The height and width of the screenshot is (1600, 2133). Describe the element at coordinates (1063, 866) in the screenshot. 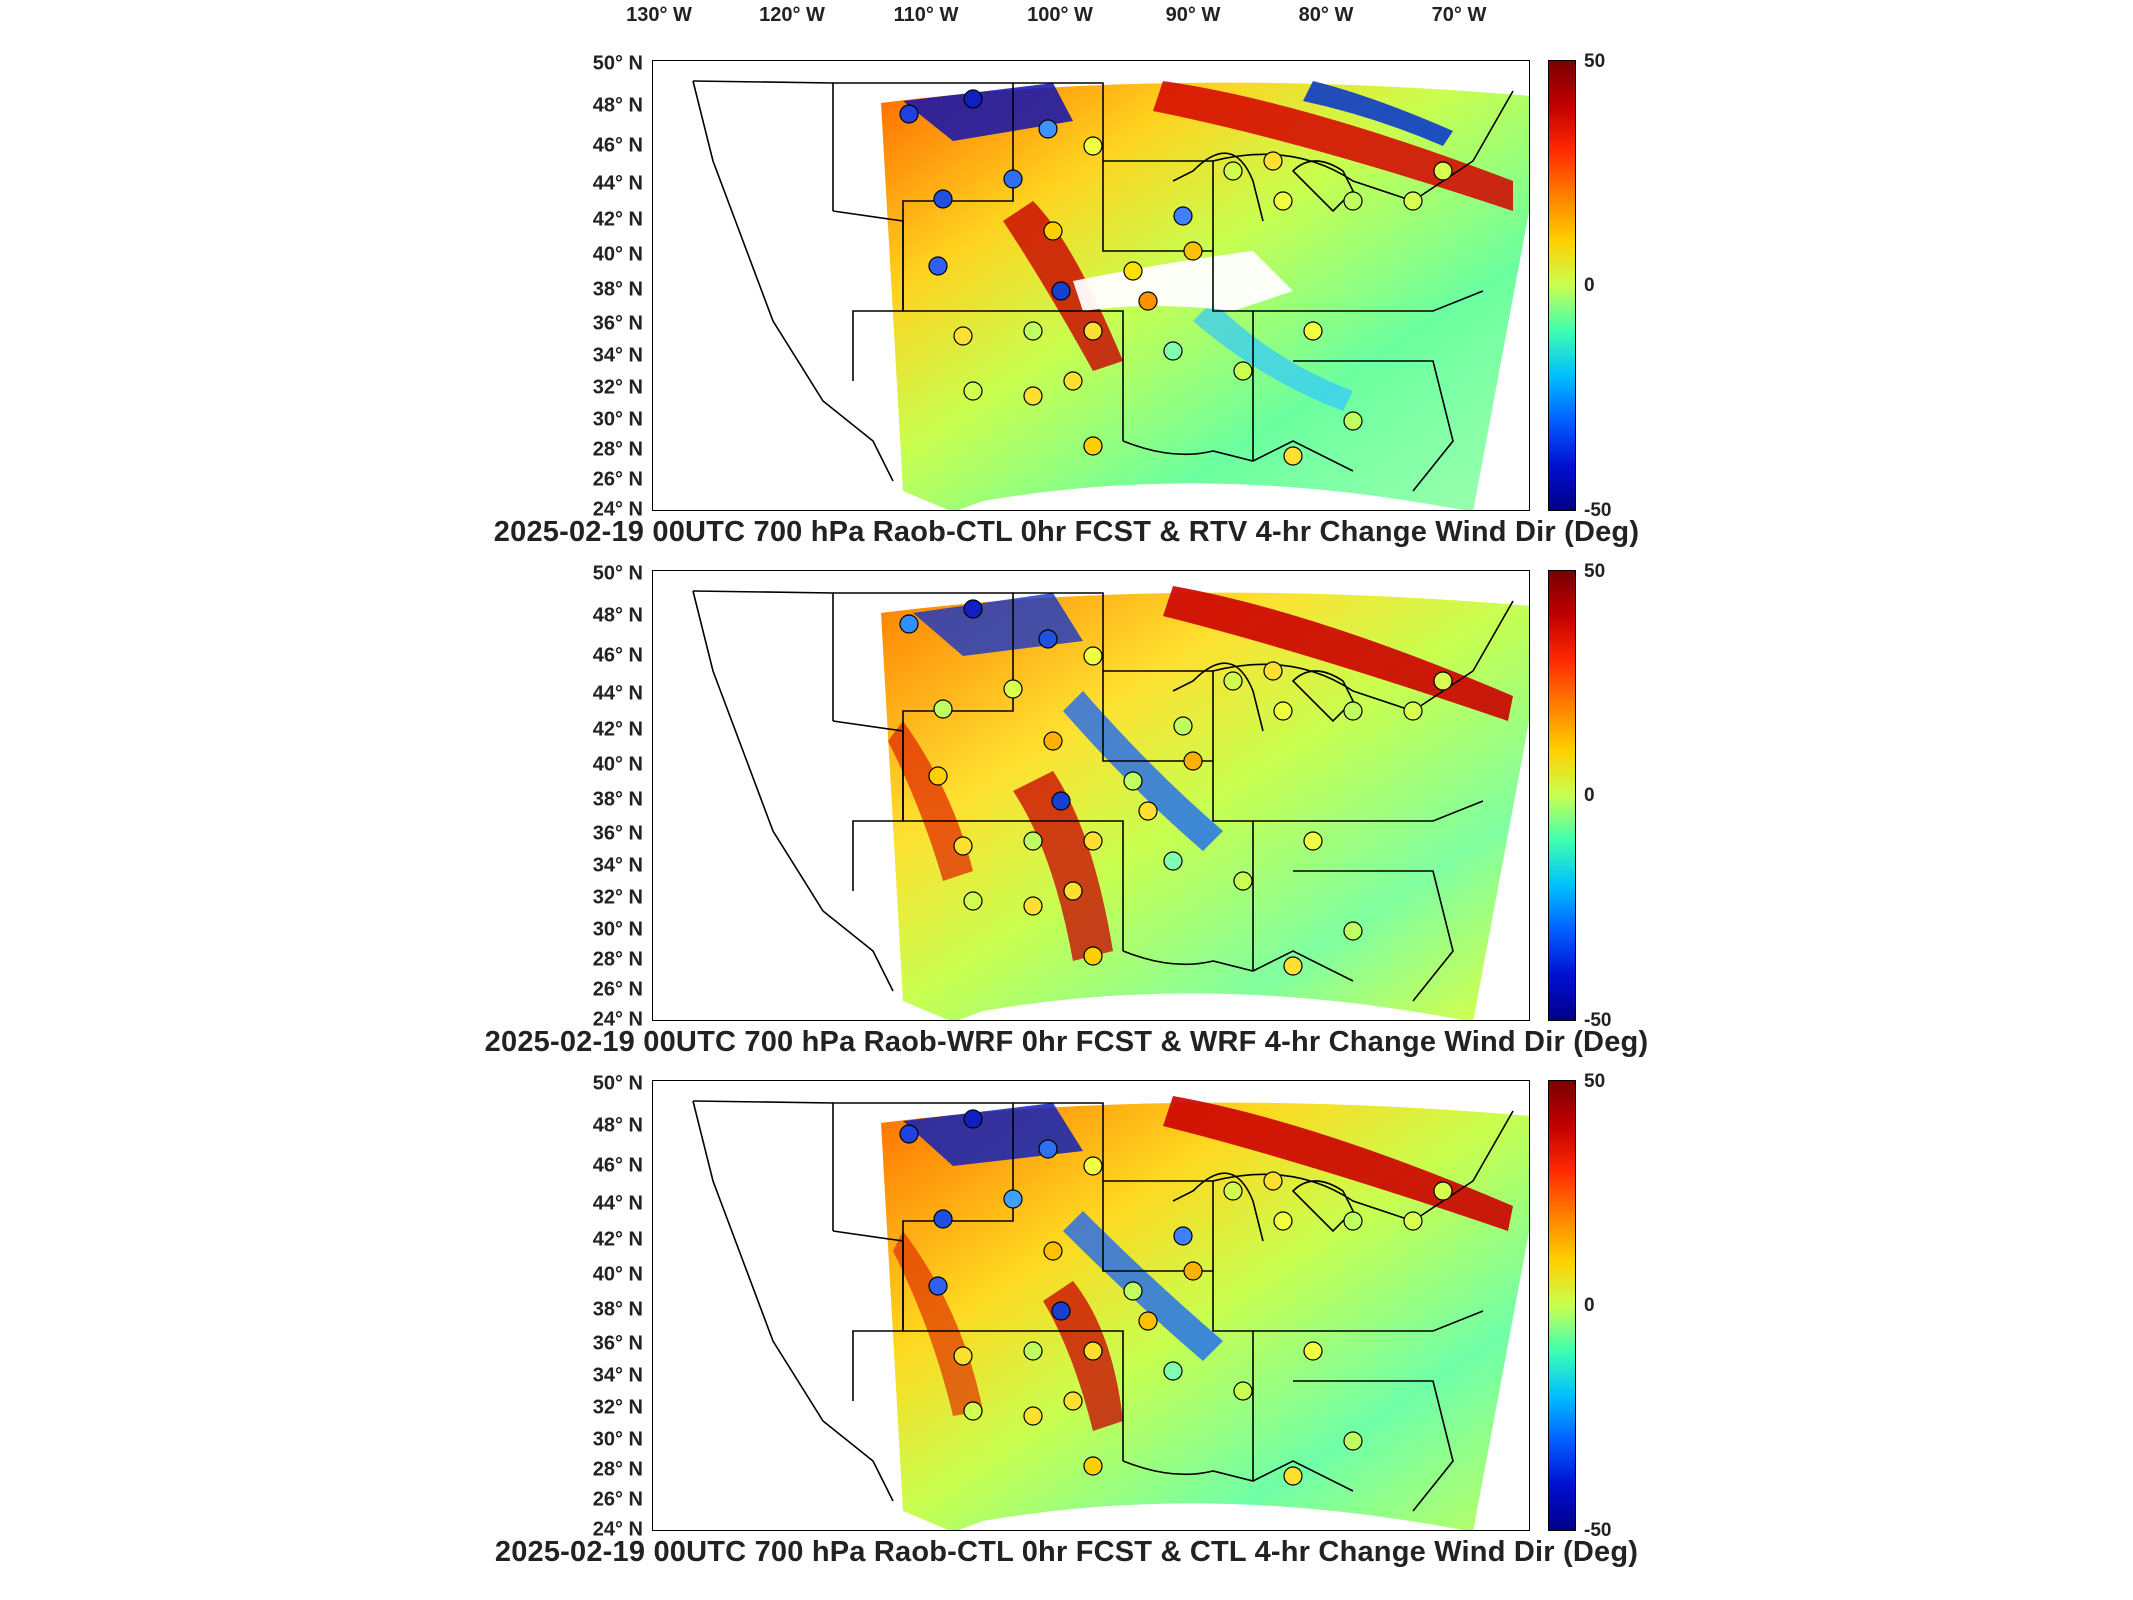

I see `wind-change-red-central` at that location.